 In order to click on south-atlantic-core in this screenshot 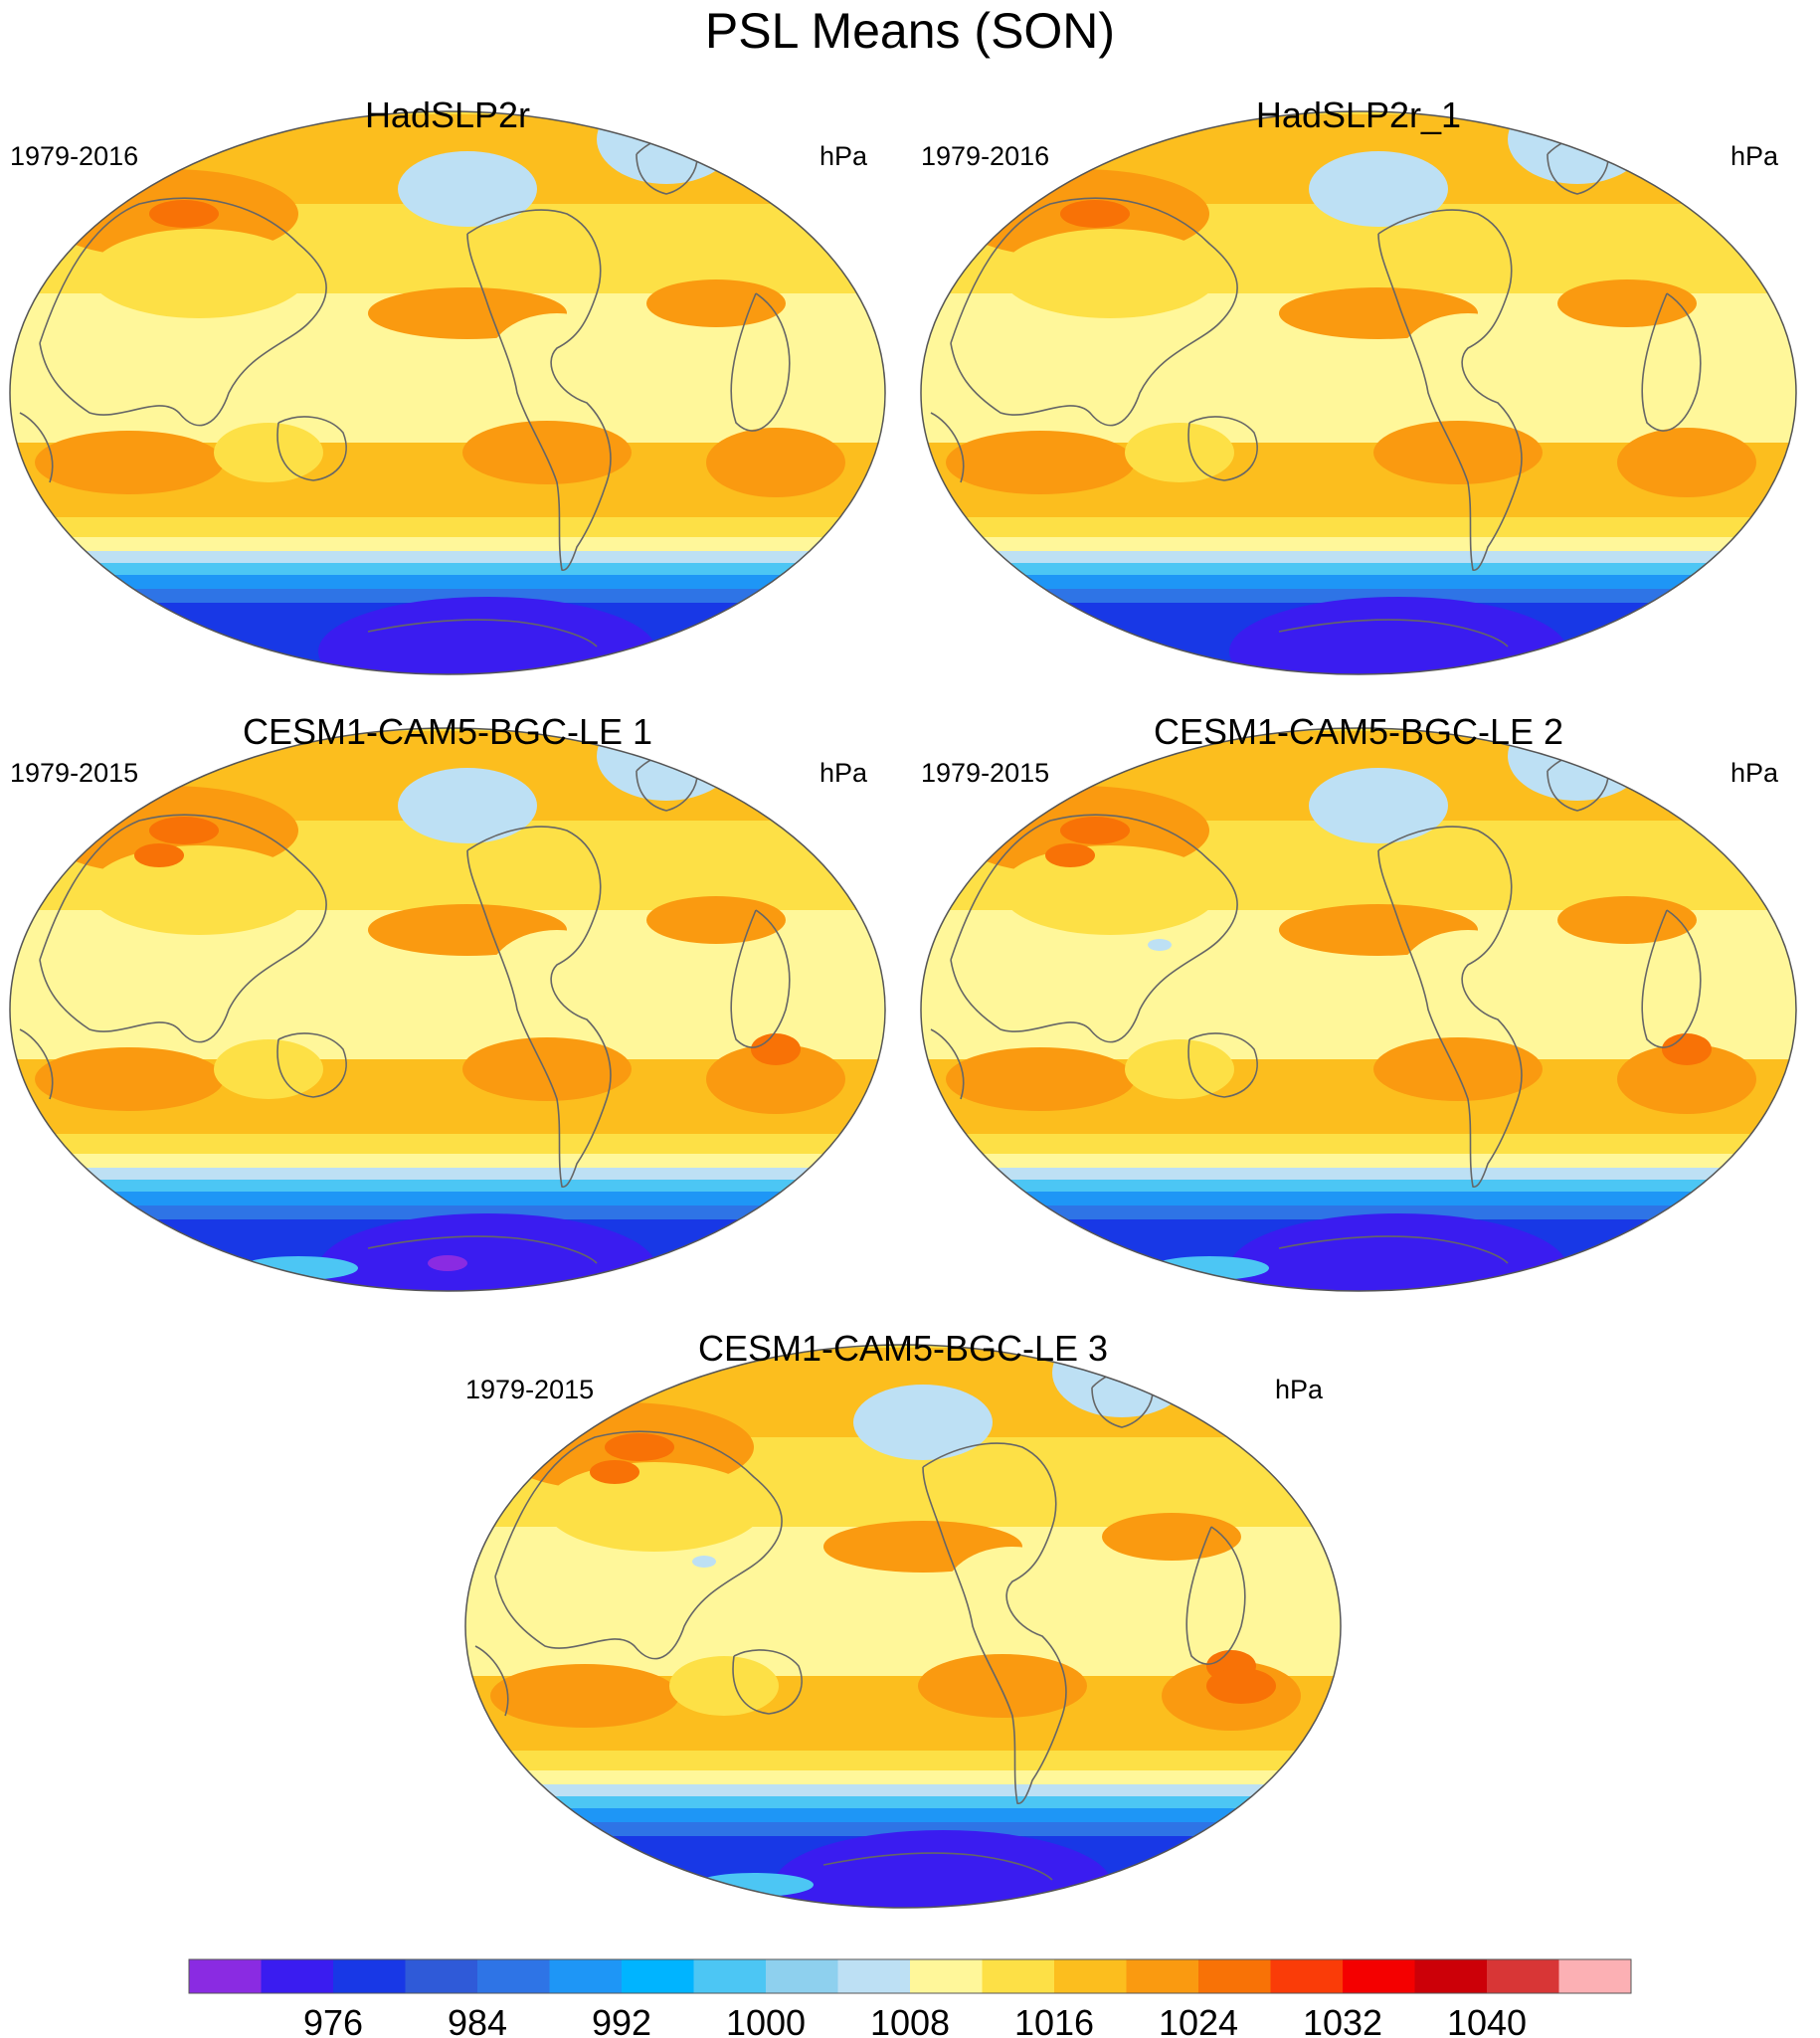, I will do `click(776, 1049)`.